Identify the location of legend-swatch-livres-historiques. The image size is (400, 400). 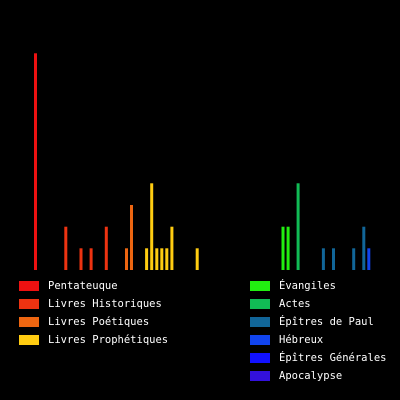
(29, 304).